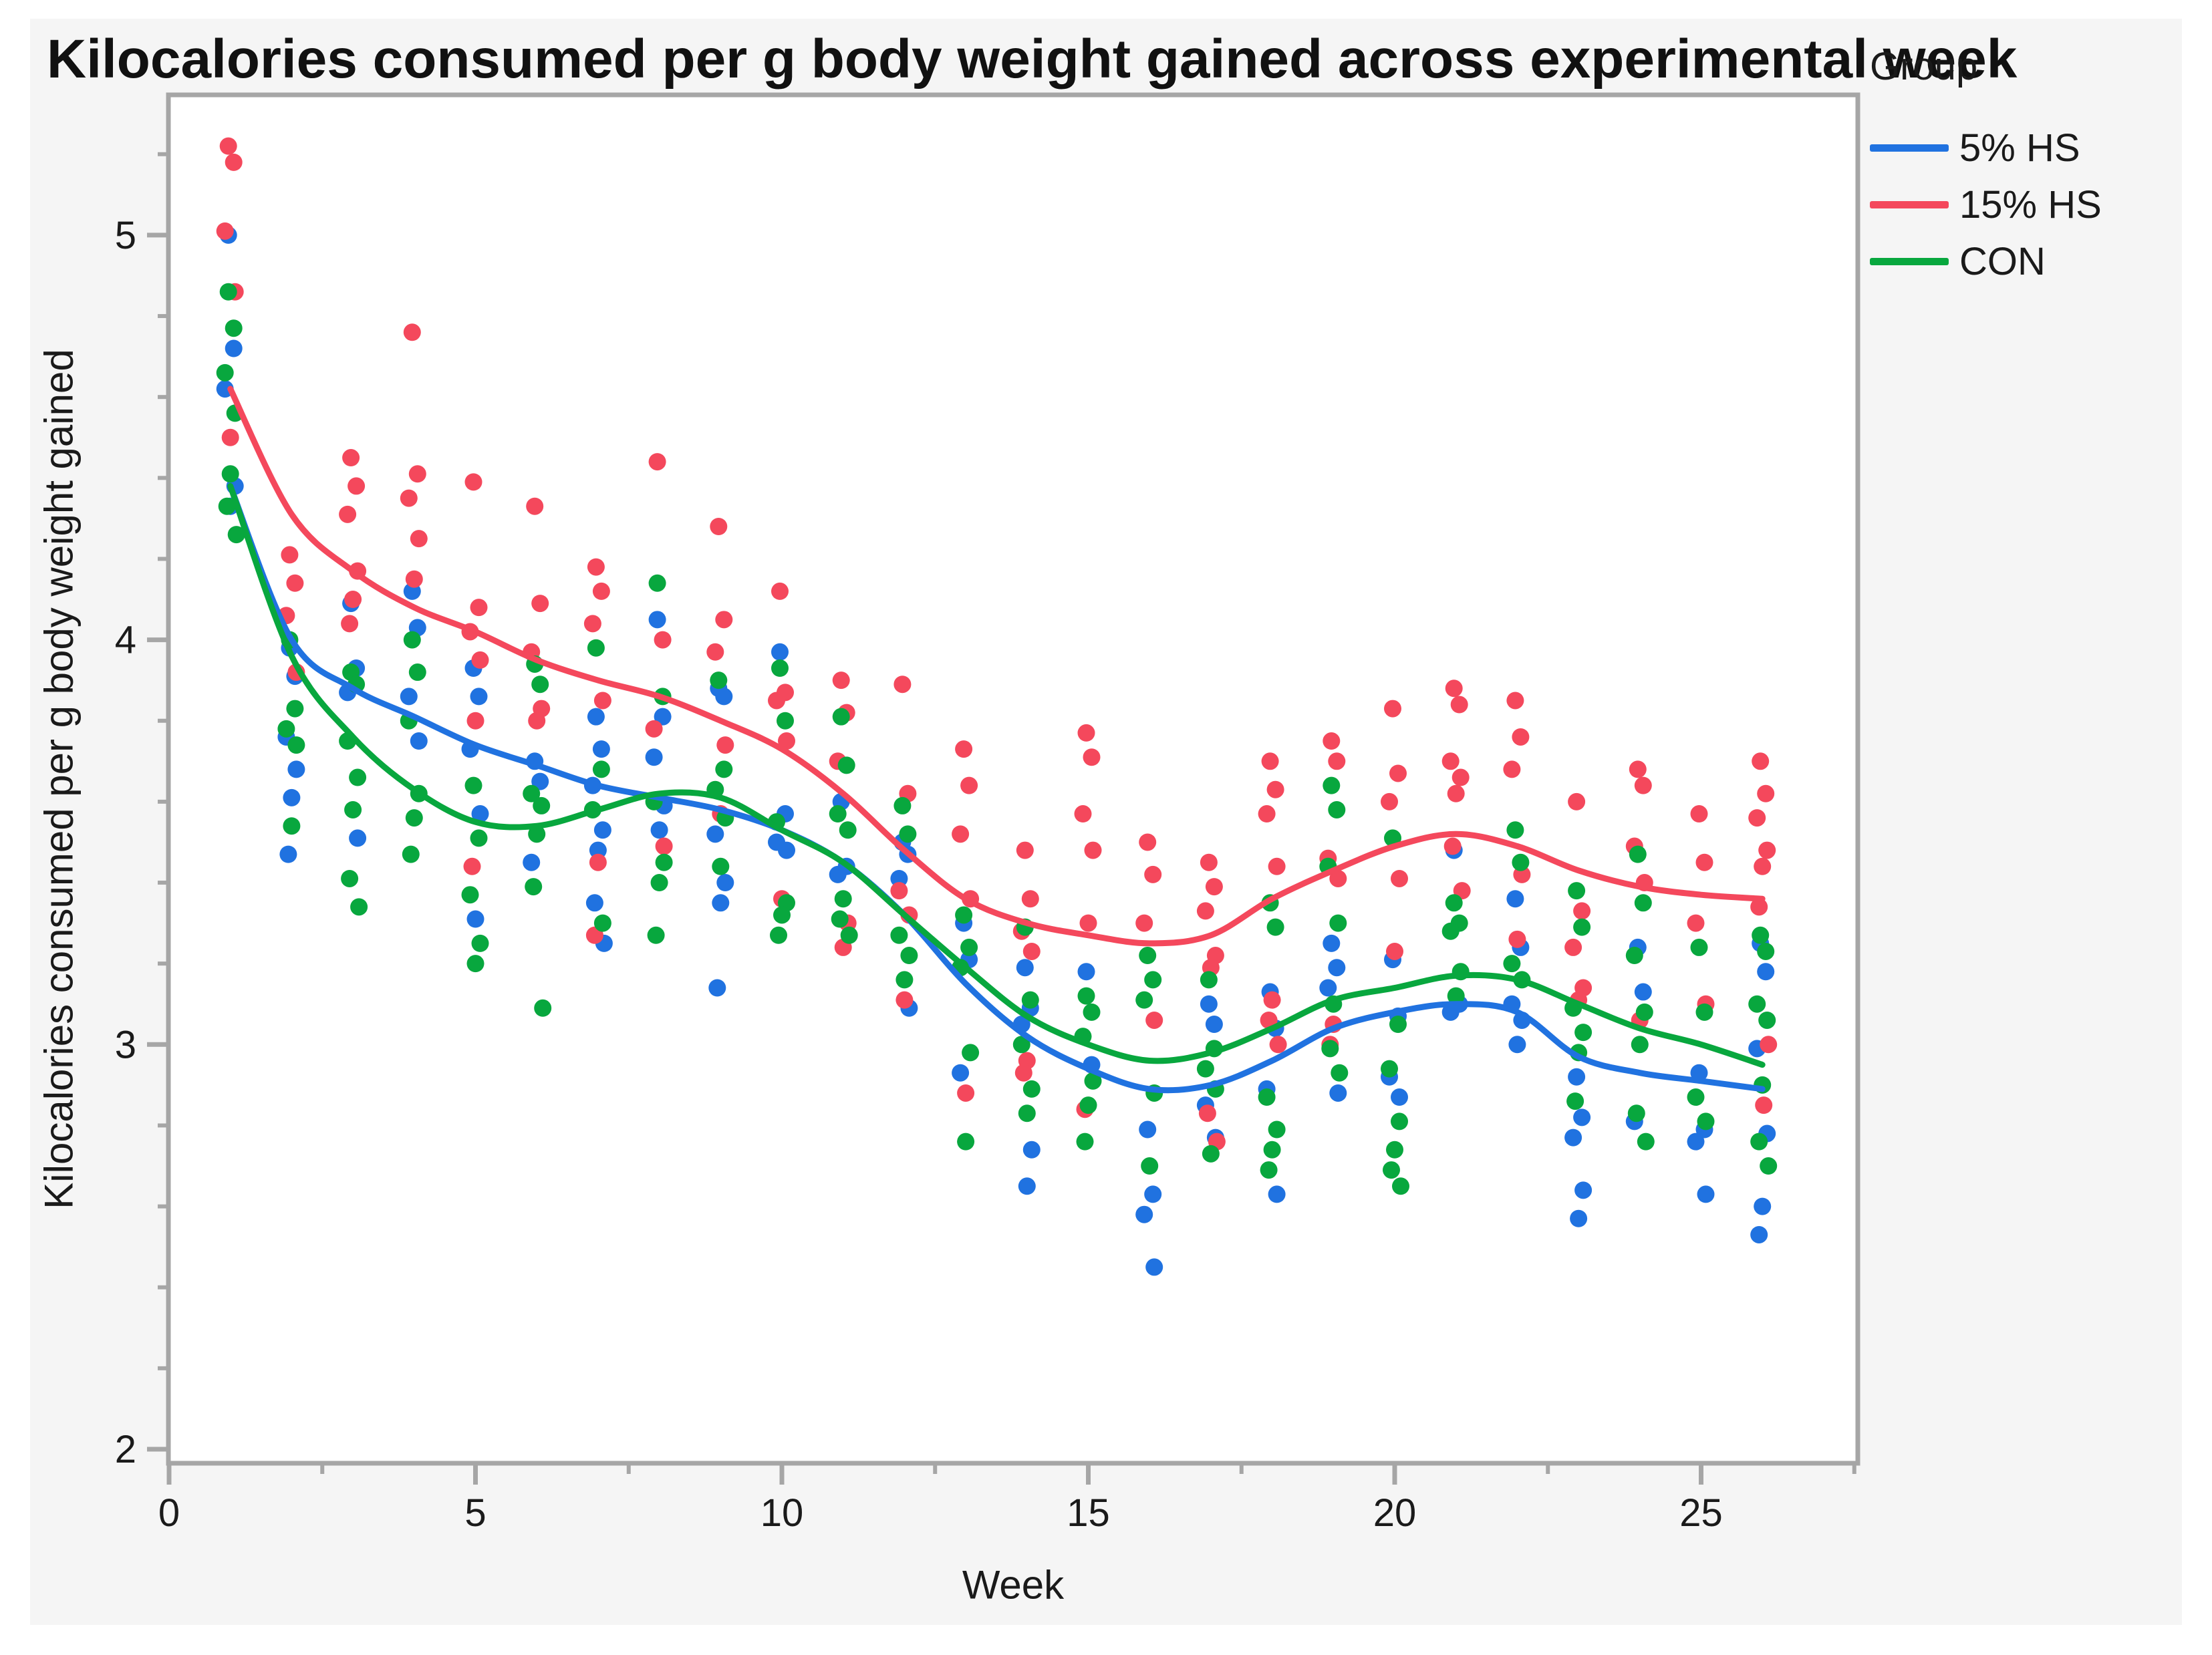 This screenshot has height=1655, width=2212. Describe the element at coordinates (1986, 205) in the screenshot. I see `legend-entry: 15% HS` at that location.